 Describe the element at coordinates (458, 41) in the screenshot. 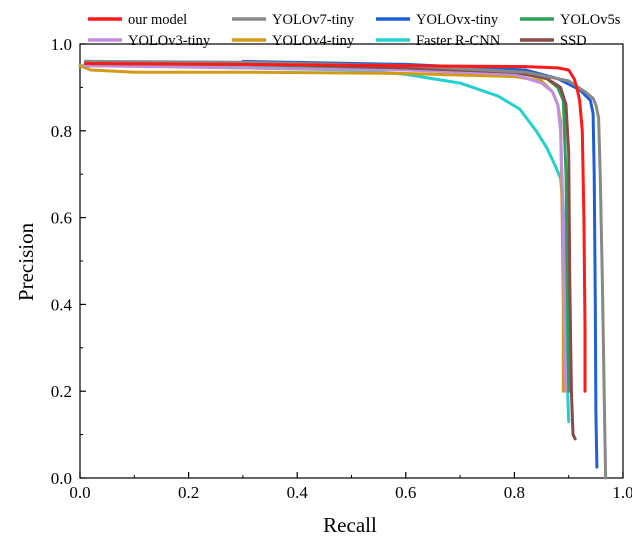

I see `legend-label-faster-r-cnn: Faster R-CNN` at that location.